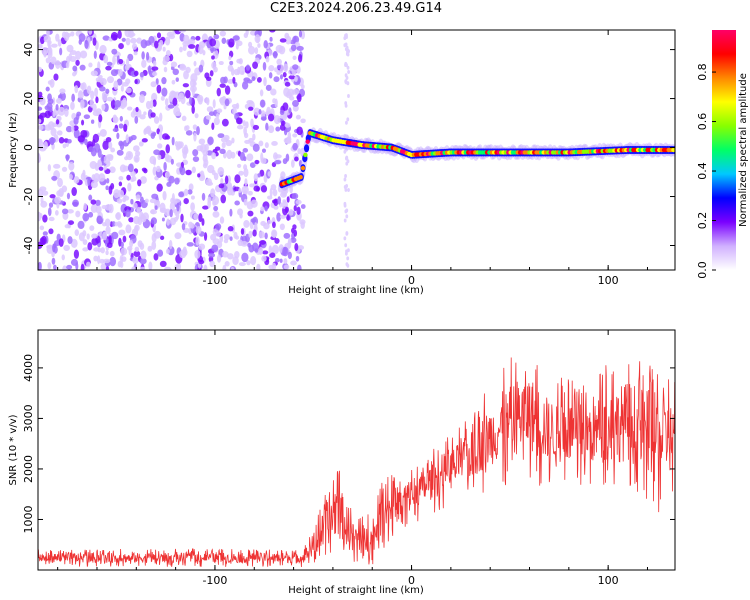  I want to click on y-tick-label: 1000, so click(28, 519).